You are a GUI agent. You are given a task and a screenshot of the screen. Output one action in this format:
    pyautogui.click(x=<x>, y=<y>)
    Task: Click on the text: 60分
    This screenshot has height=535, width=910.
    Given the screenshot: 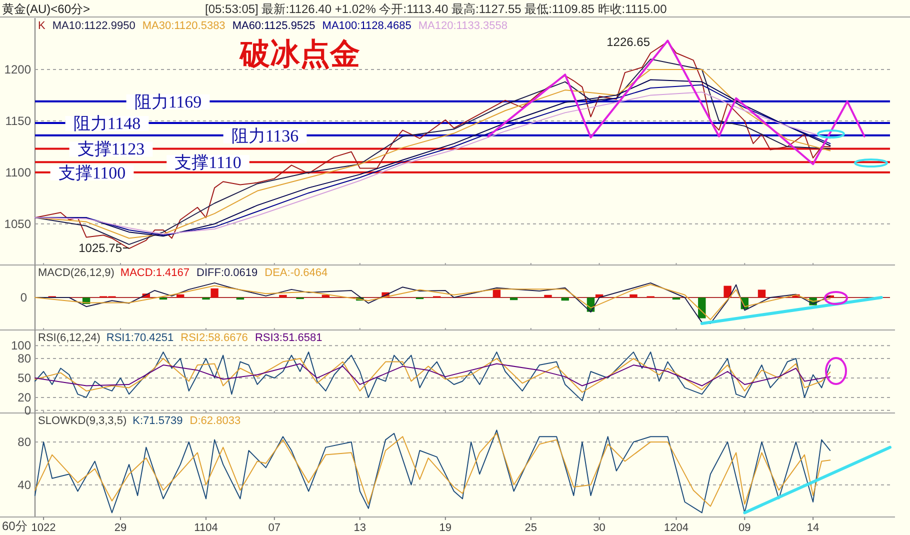 What is the action you would take?
    pyautogui.click(x=15, y=526)
    